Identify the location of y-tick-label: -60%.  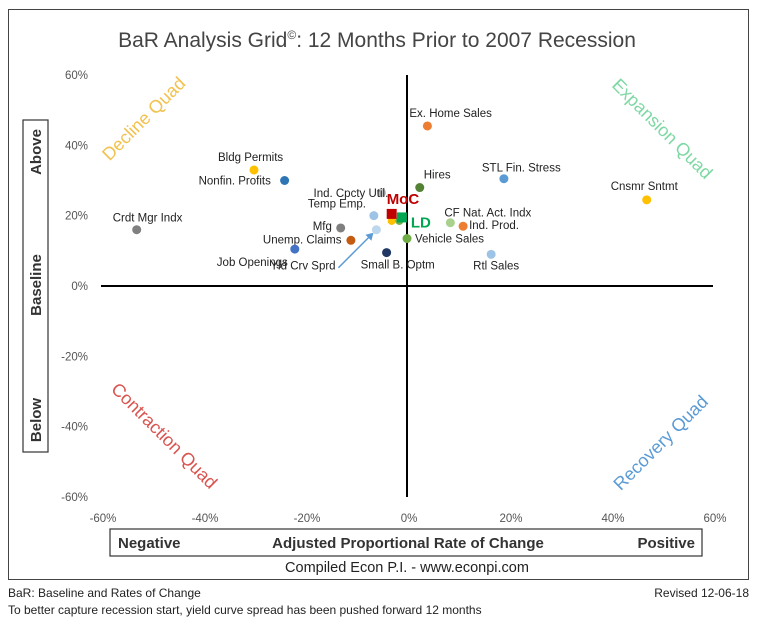
(74, 498).